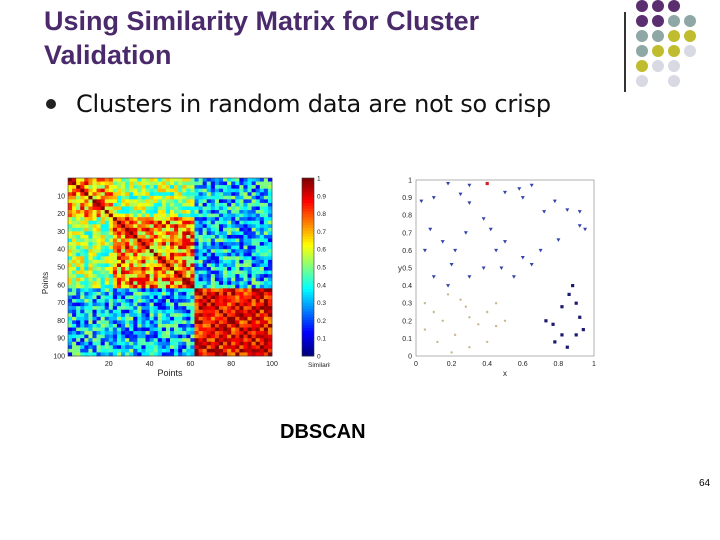  Describe the element at coordinates (400, 268) in the screenshot. I see `scatter-y-label: y` at that location.